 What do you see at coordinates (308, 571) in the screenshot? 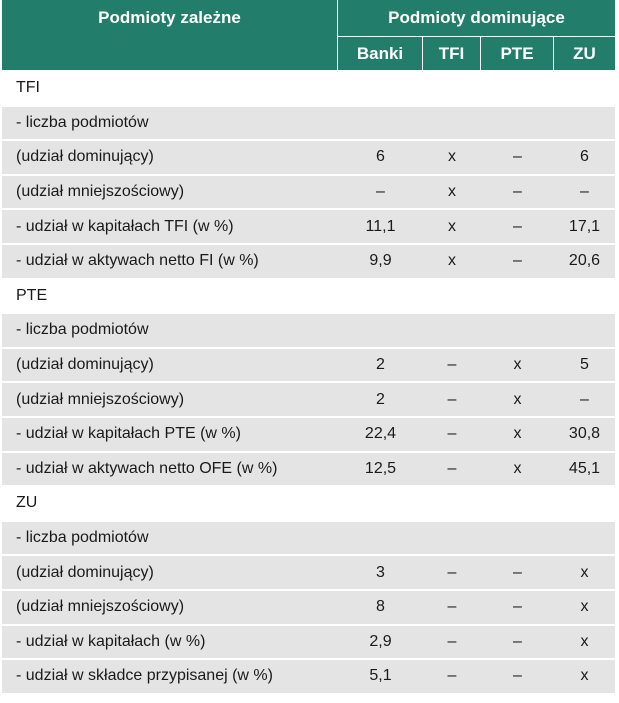
I see `table-row: (udział dominujący) 3 – – x` at bounding box center [308, 571].